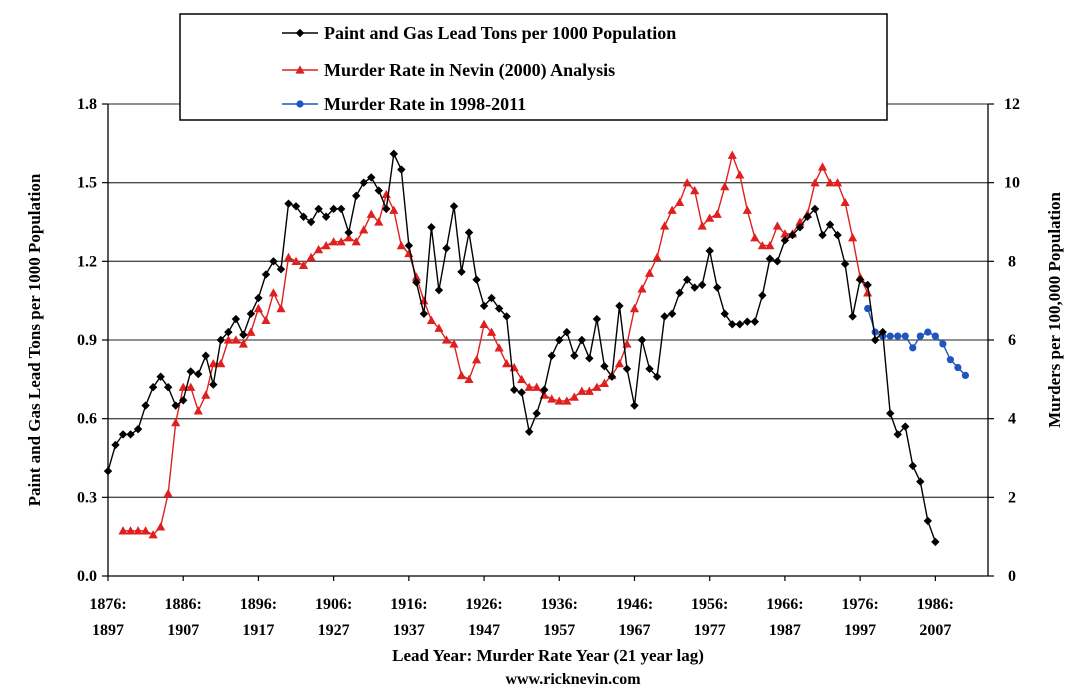 This screenshot has width=1090, height=696. Describe the element at coordinates (87, 261) in the screenshot. I see `left-tick-label: 1.2` at that location.